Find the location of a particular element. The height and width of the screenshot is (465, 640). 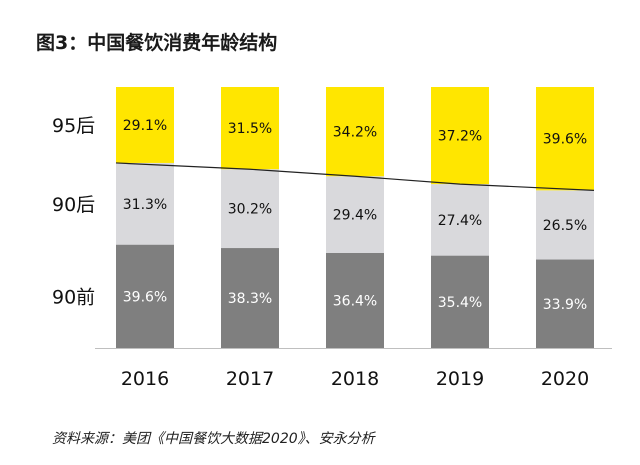

trend-line is located at coordinates (355, 176).